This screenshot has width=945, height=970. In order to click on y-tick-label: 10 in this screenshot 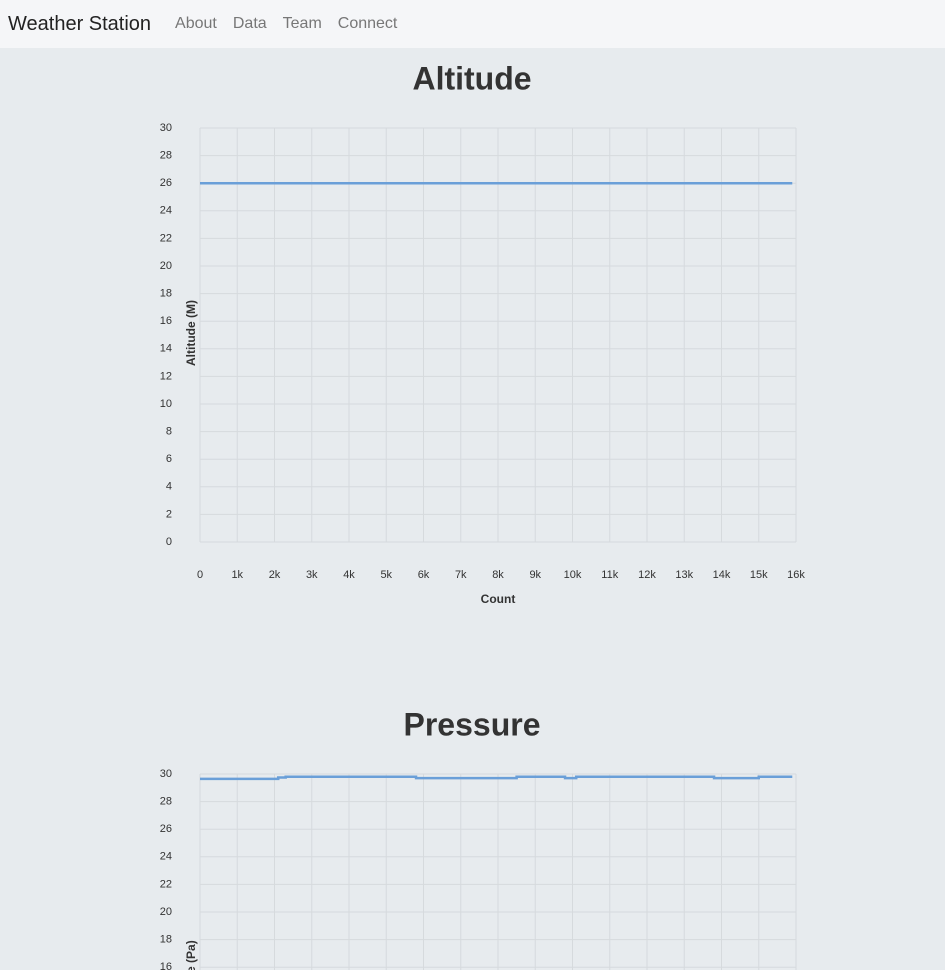, I will do `click(166, 404)`.